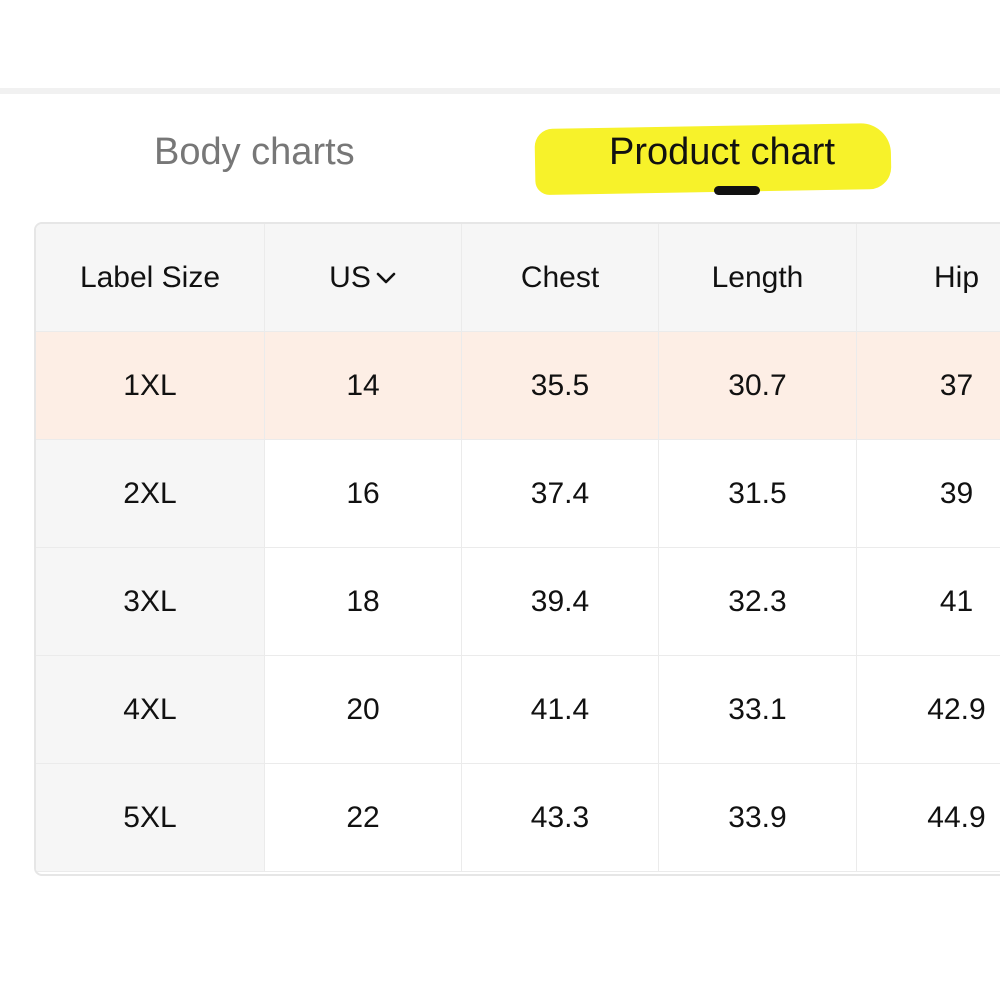  I want to click on data-cell-text: 37.4, so click(560, 493).